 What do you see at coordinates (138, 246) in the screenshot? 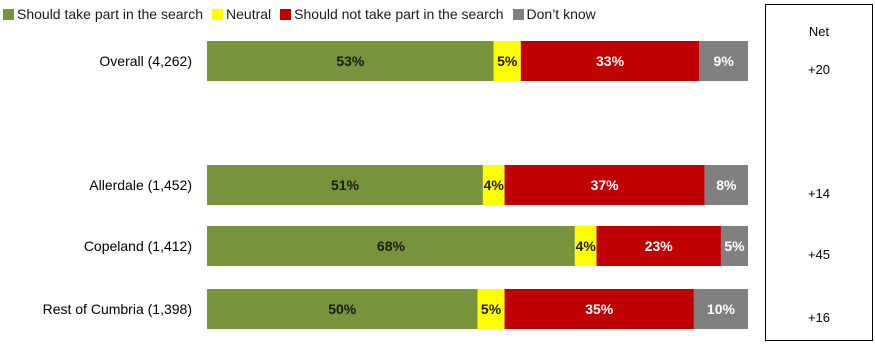
I see `category-label: Copeland (1,412)` at bounding box center [138, 246].